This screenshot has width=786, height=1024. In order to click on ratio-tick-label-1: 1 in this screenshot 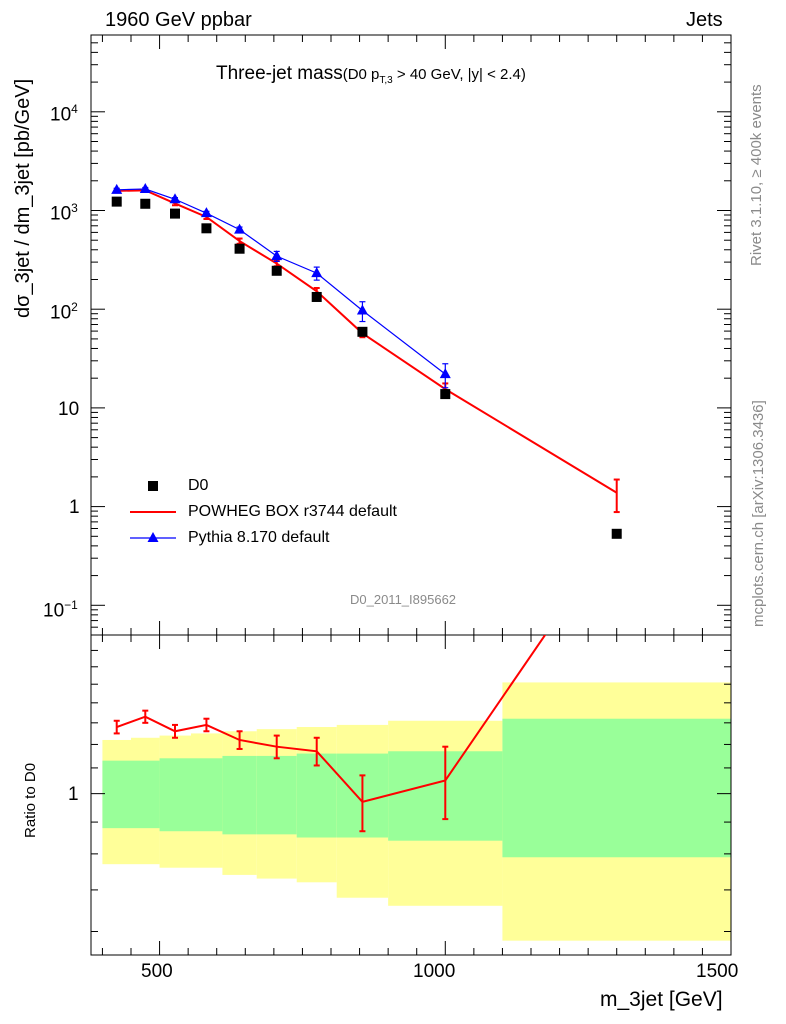, I will do `click(73, 794)`.